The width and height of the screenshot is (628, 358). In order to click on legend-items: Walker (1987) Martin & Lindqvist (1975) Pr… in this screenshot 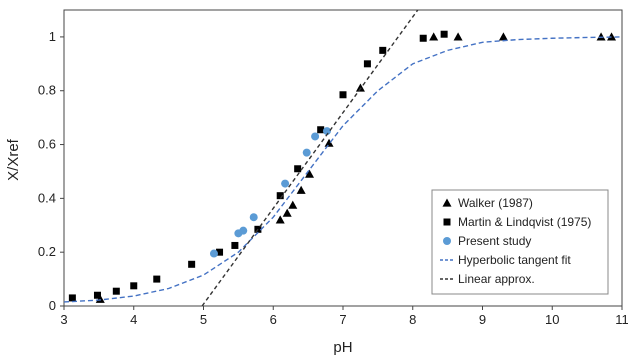, I will do `click(515, 241)`.